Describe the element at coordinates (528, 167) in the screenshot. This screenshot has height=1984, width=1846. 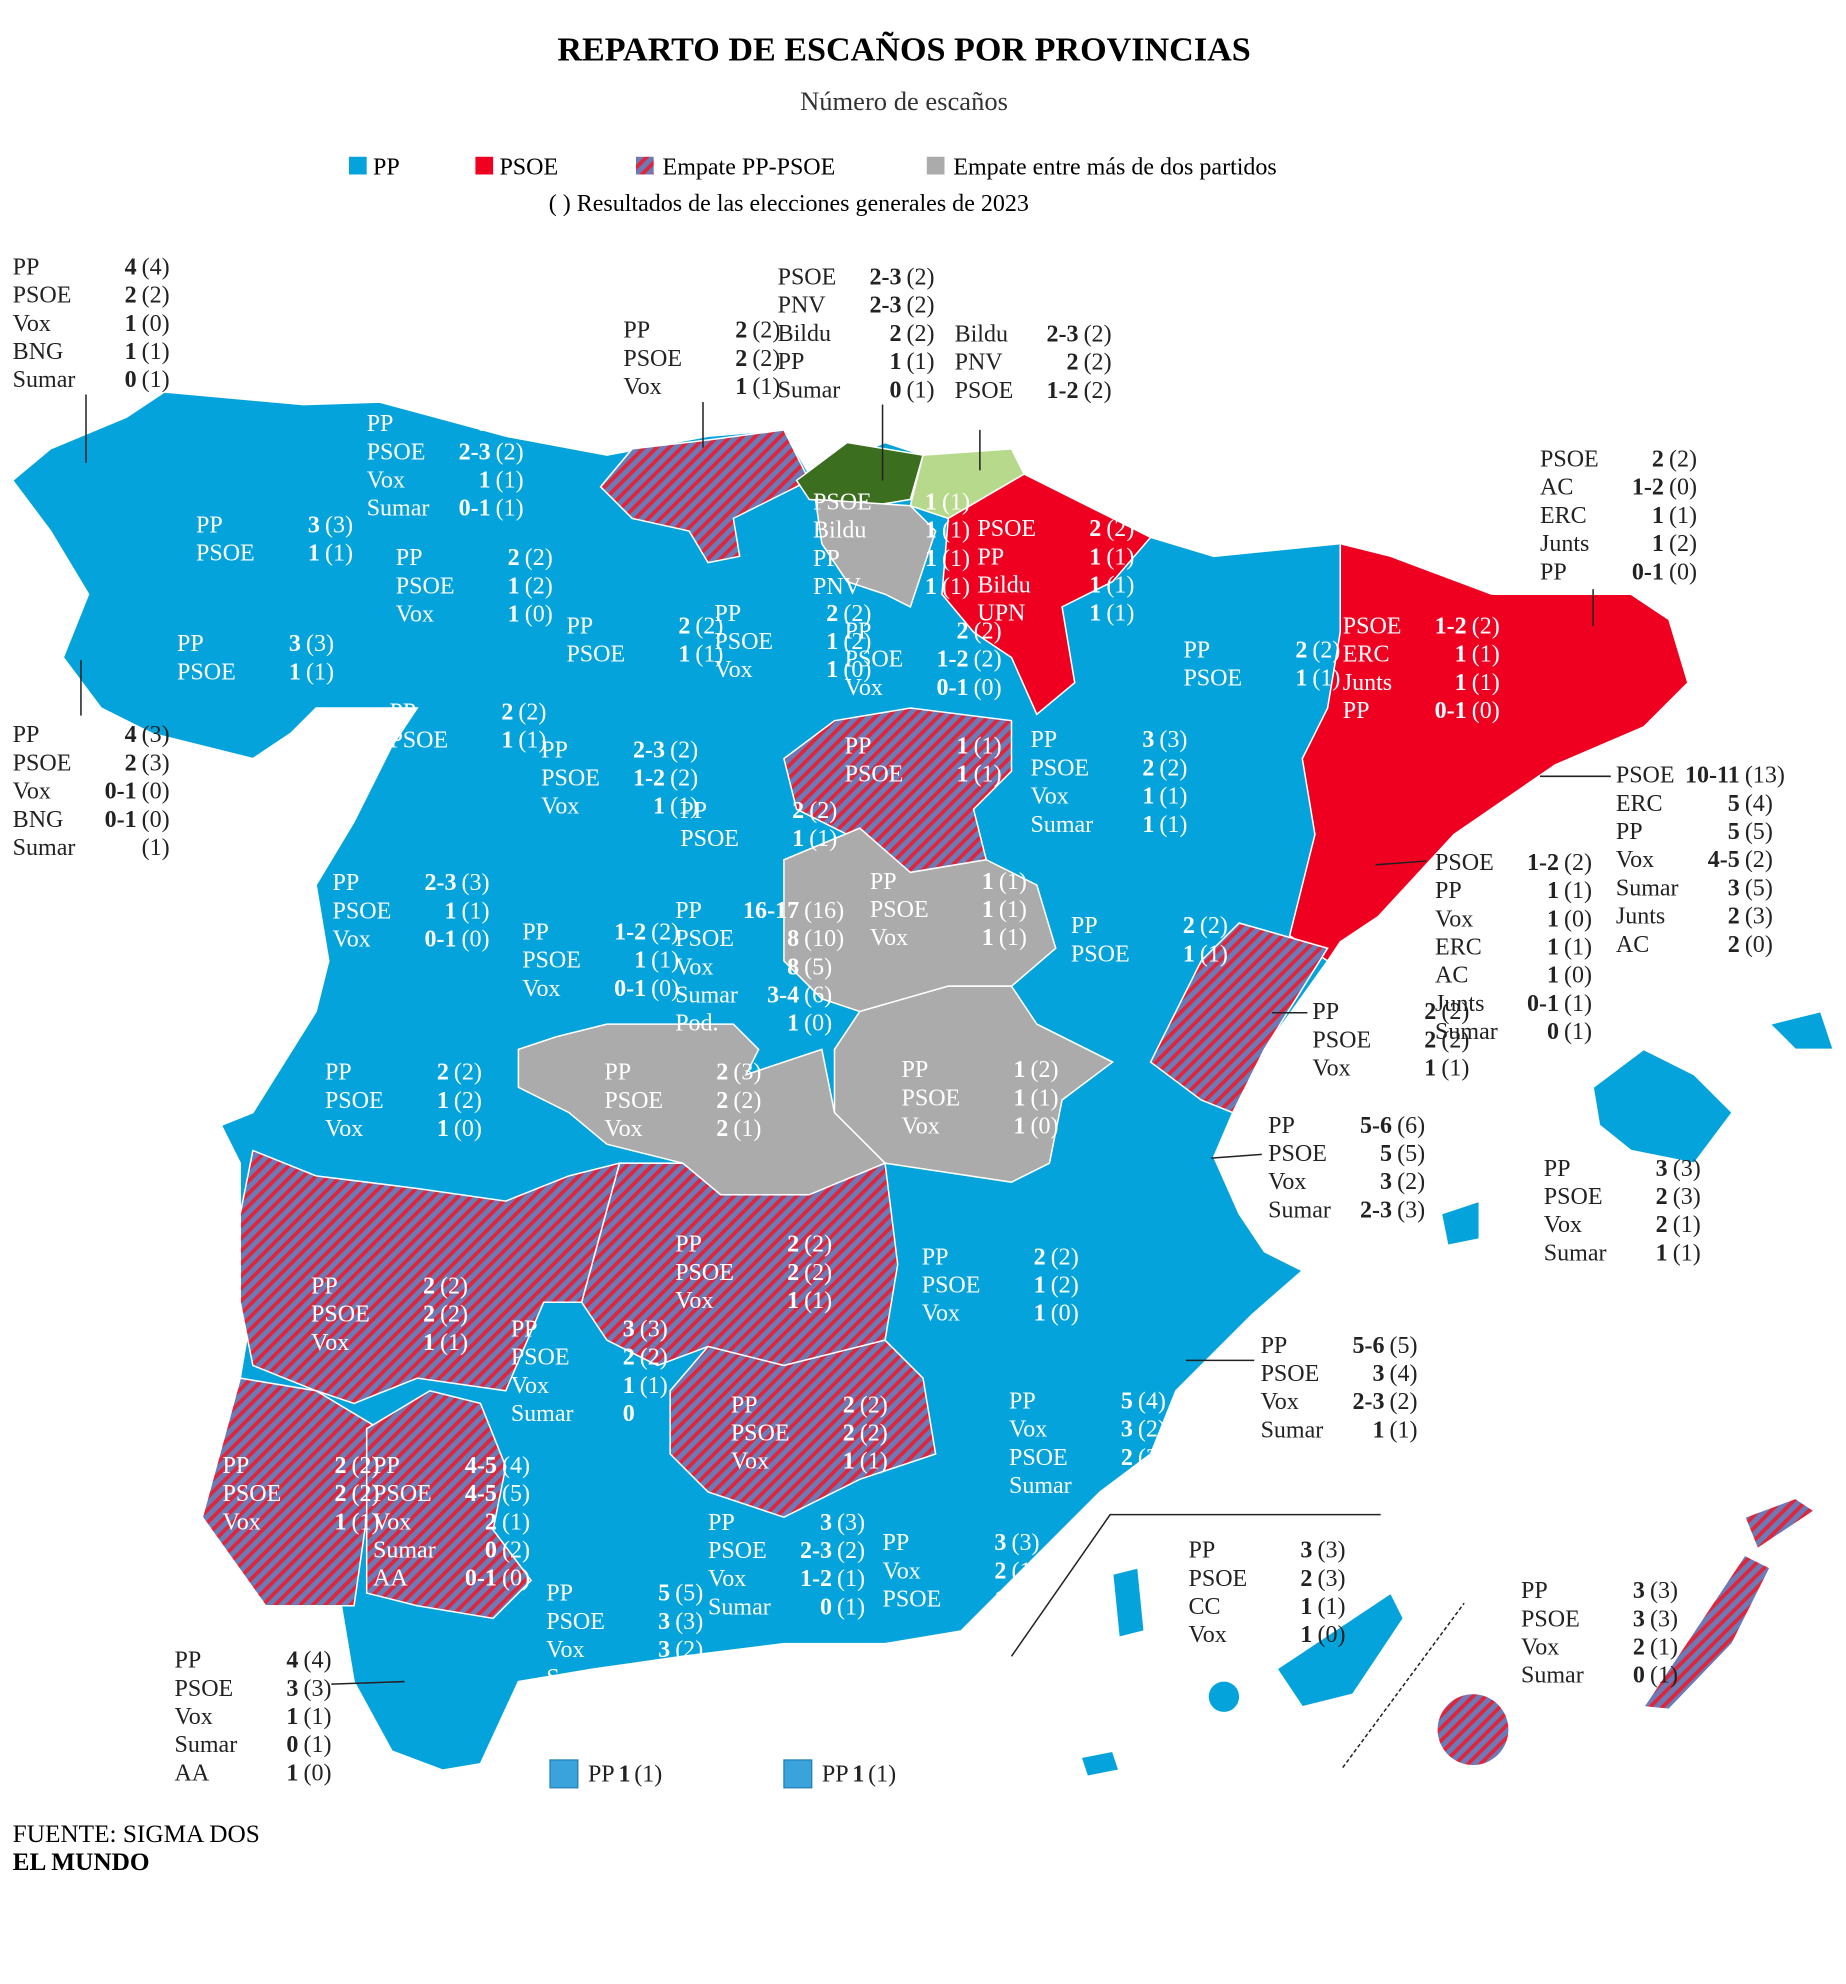
I see `legend-label: PSOE` at that location.